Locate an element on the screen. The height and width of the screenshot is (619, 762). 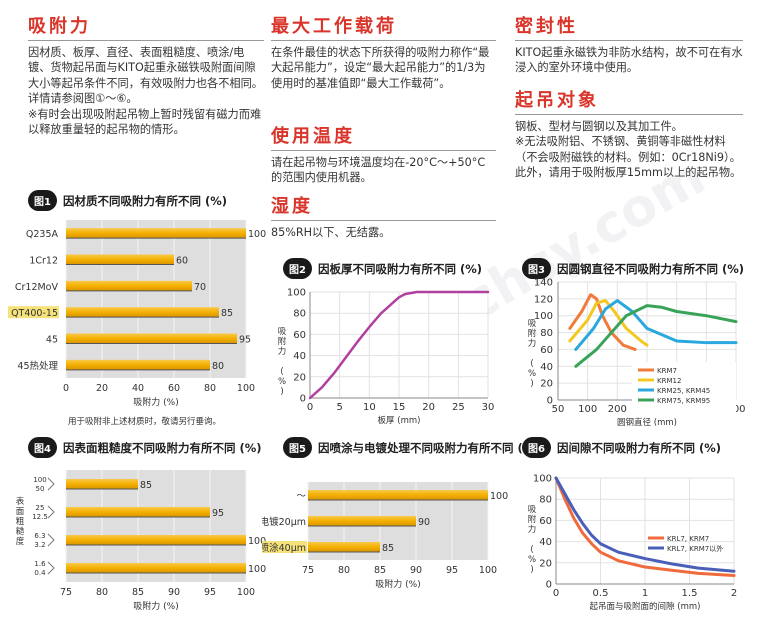
fig1-category-label: Q235A is located at coordinates (42, 234).